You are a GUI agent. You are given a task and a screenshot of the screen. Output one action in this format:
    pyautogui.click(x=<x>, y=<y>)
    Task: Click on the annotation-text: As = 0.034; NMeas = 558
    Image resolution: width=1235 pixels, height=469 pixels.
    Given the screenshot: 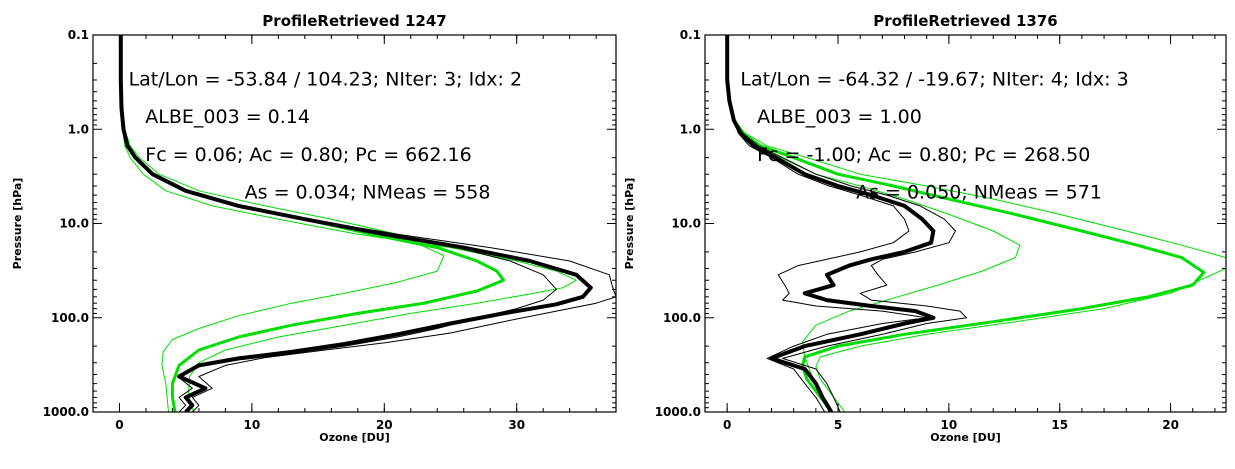 What is the action you would take?
    pyautogui.click(x=368, y=192)
    